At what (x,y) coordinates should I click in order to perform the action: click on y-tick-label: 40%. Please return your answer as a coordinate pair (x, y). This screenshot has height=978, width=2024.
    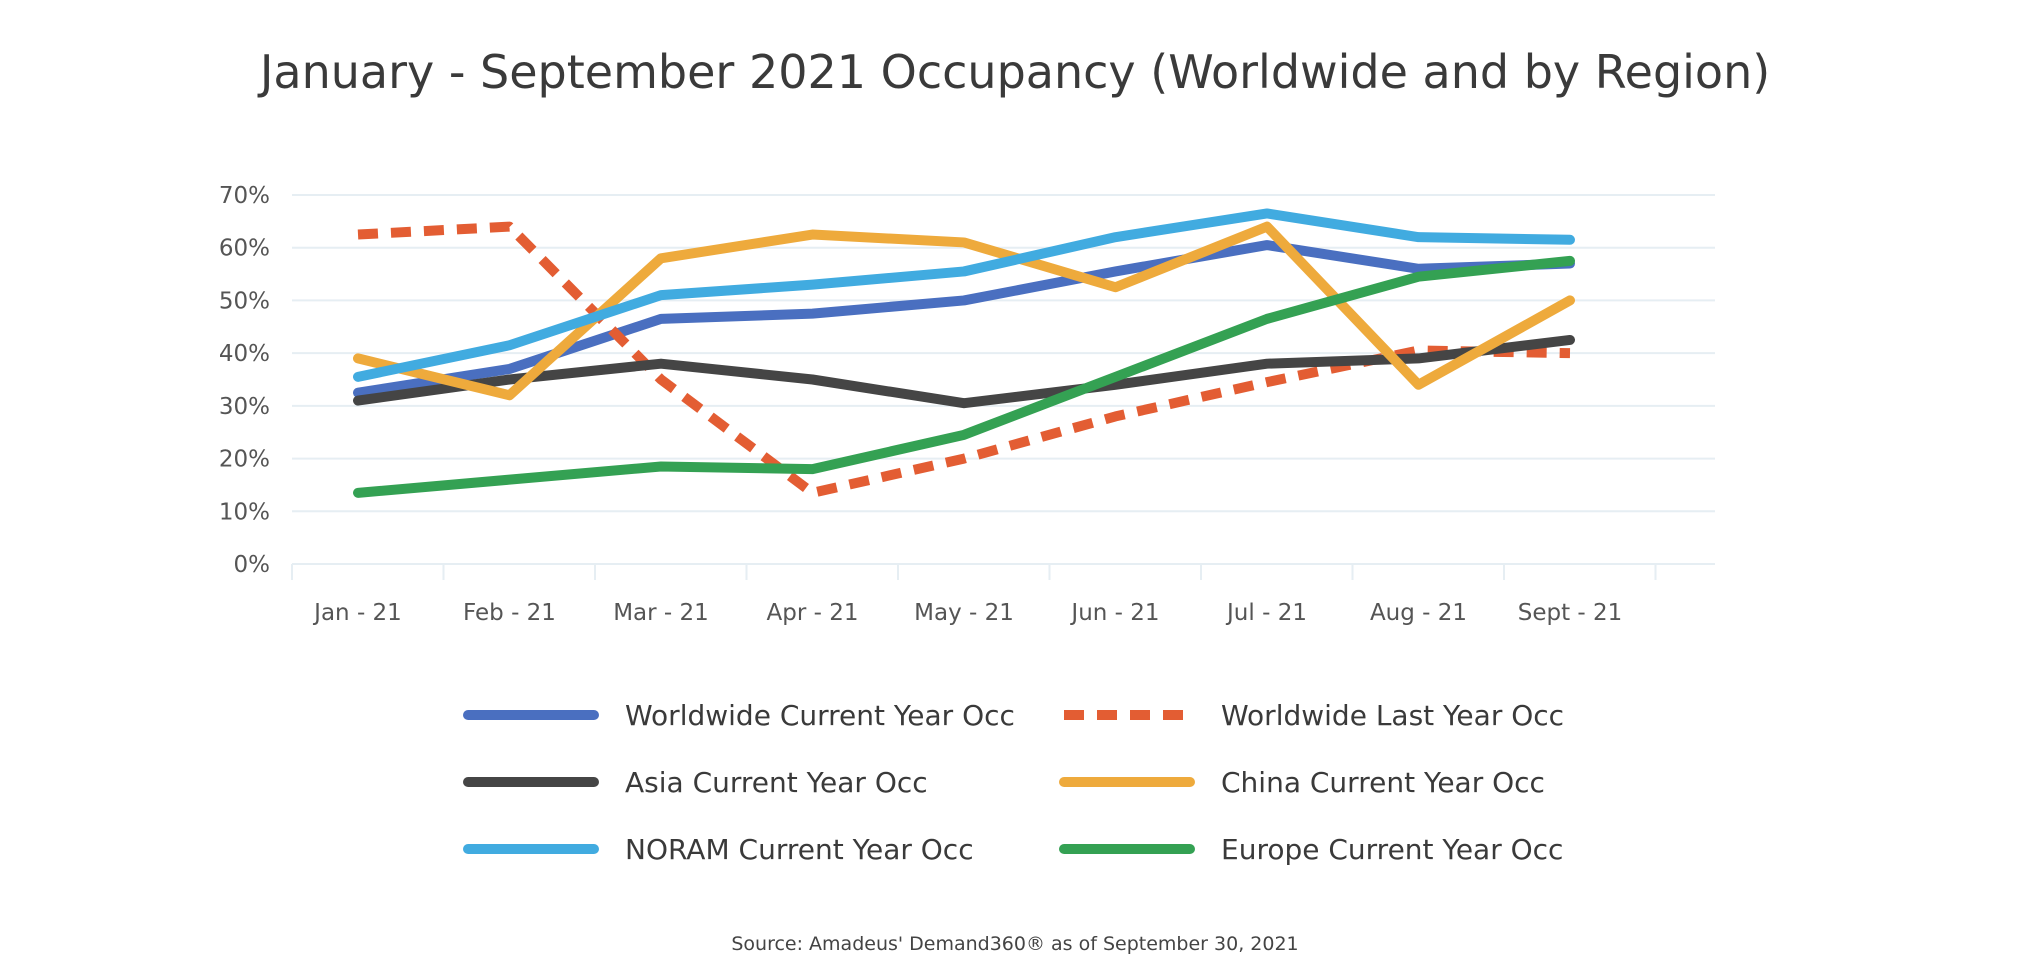
    Looking at the image, I should click on (244, 354).